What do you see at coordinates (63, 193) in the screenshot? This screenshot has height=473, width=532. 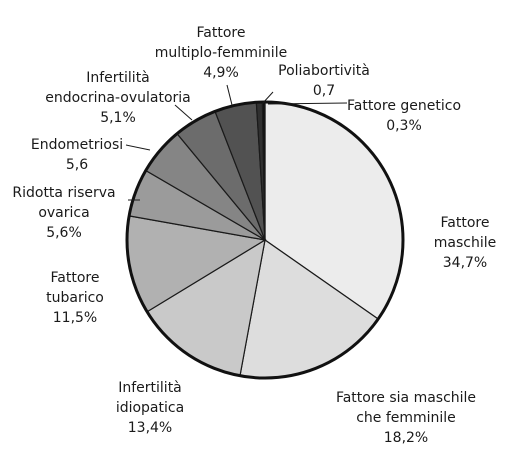 I see `slice-label-line: Ridotta riserva` at bounding box center [63, 193].